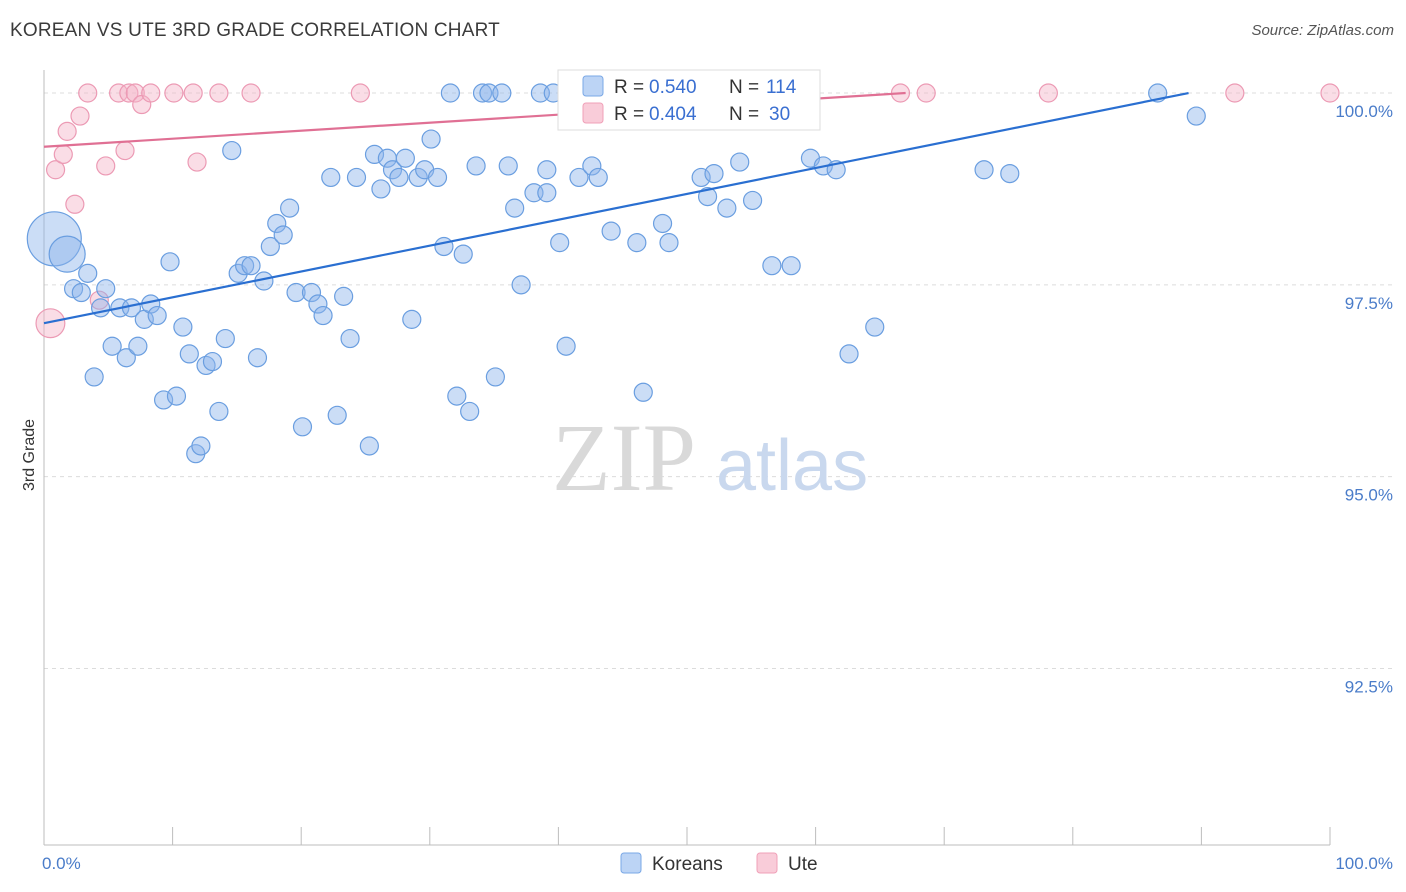  Describe the element at coordinates (1364, 111) in the screenshot. I see `y-tick-label: 100.0%` at that location.